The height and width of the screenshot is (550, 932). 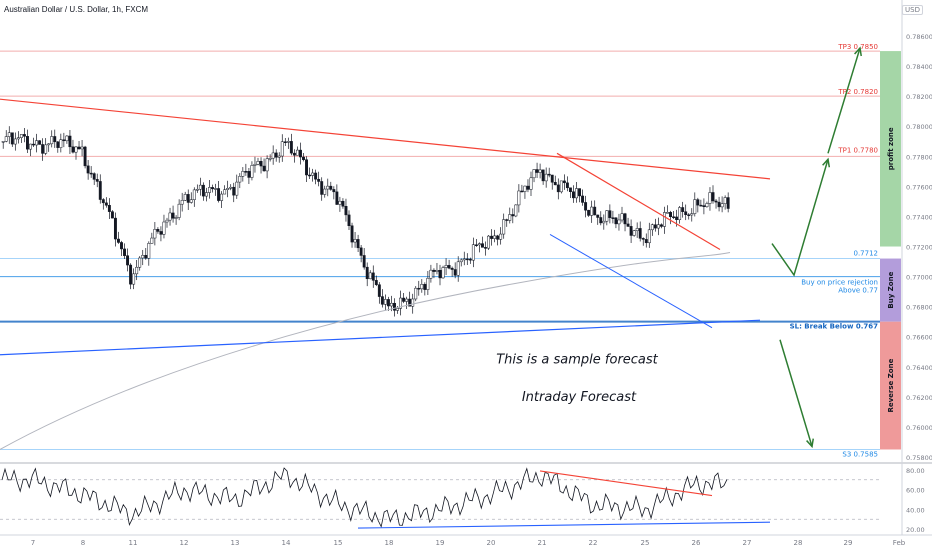 What do you see at coordinates (891, 289) in the screenshot?
I see `buy-zone-label: Buy Zone` at bounding box center [891, 289].